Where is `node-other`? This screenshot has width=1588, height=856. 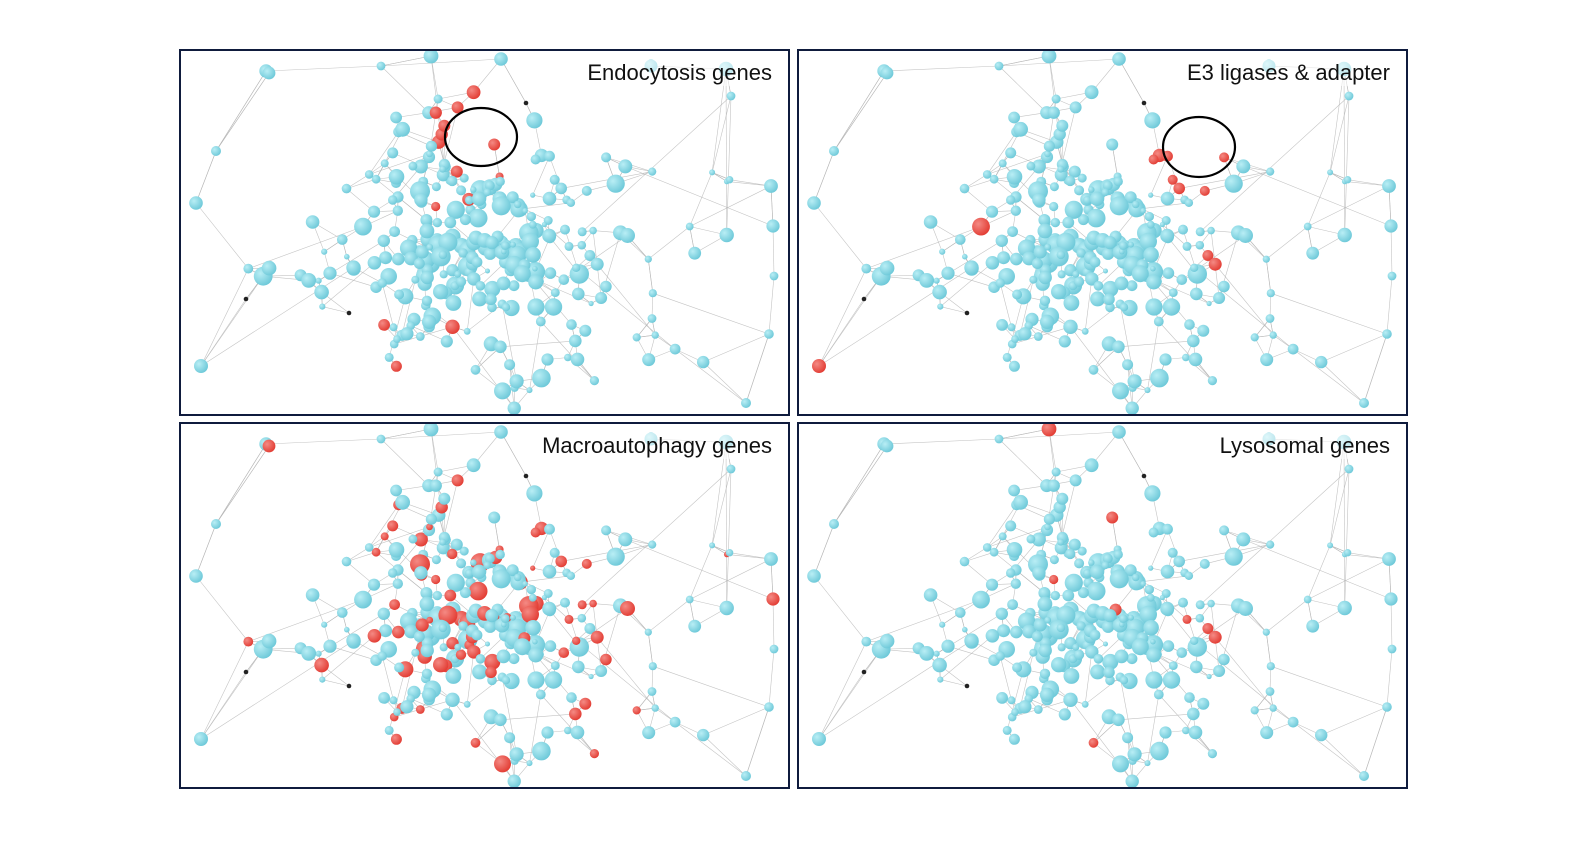 node-other is located at coordinates (246, 299).